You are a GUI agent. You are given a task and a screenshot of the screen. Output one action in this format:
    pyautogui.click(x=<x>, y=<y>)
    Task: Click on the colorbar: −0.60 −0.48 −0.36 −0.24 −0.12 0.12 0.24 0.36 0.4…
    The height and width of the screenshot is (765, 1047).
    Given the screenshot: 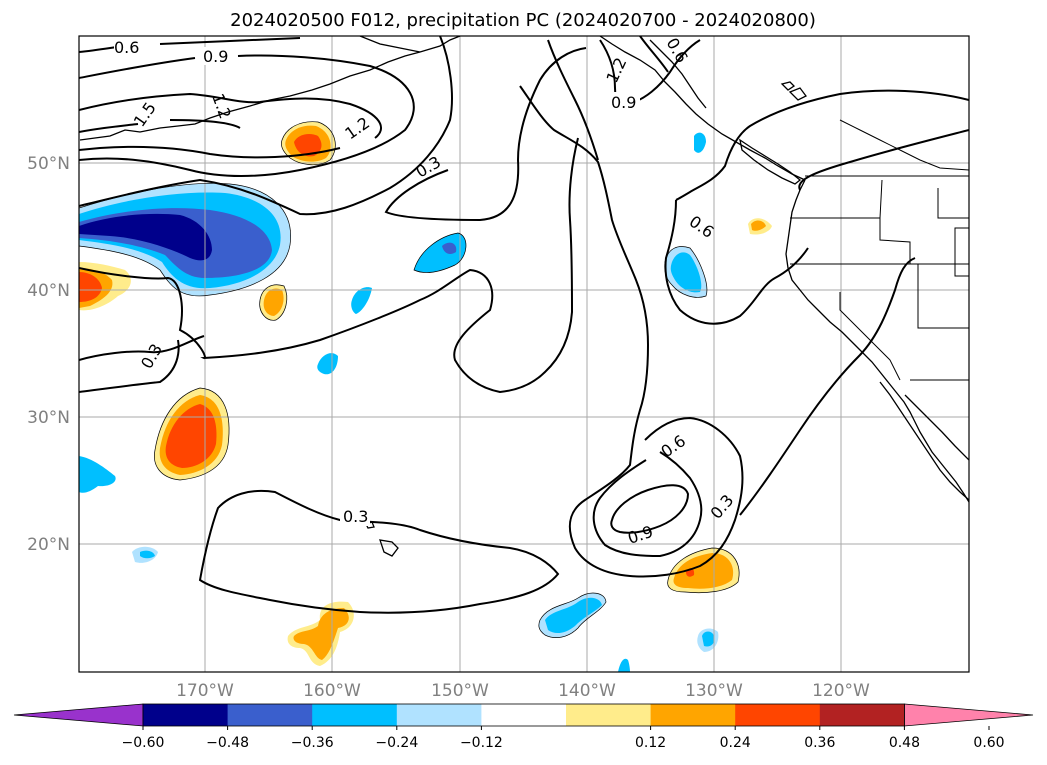 What is the action you would take?
    pyautogui.click(x=523, y=727)
    